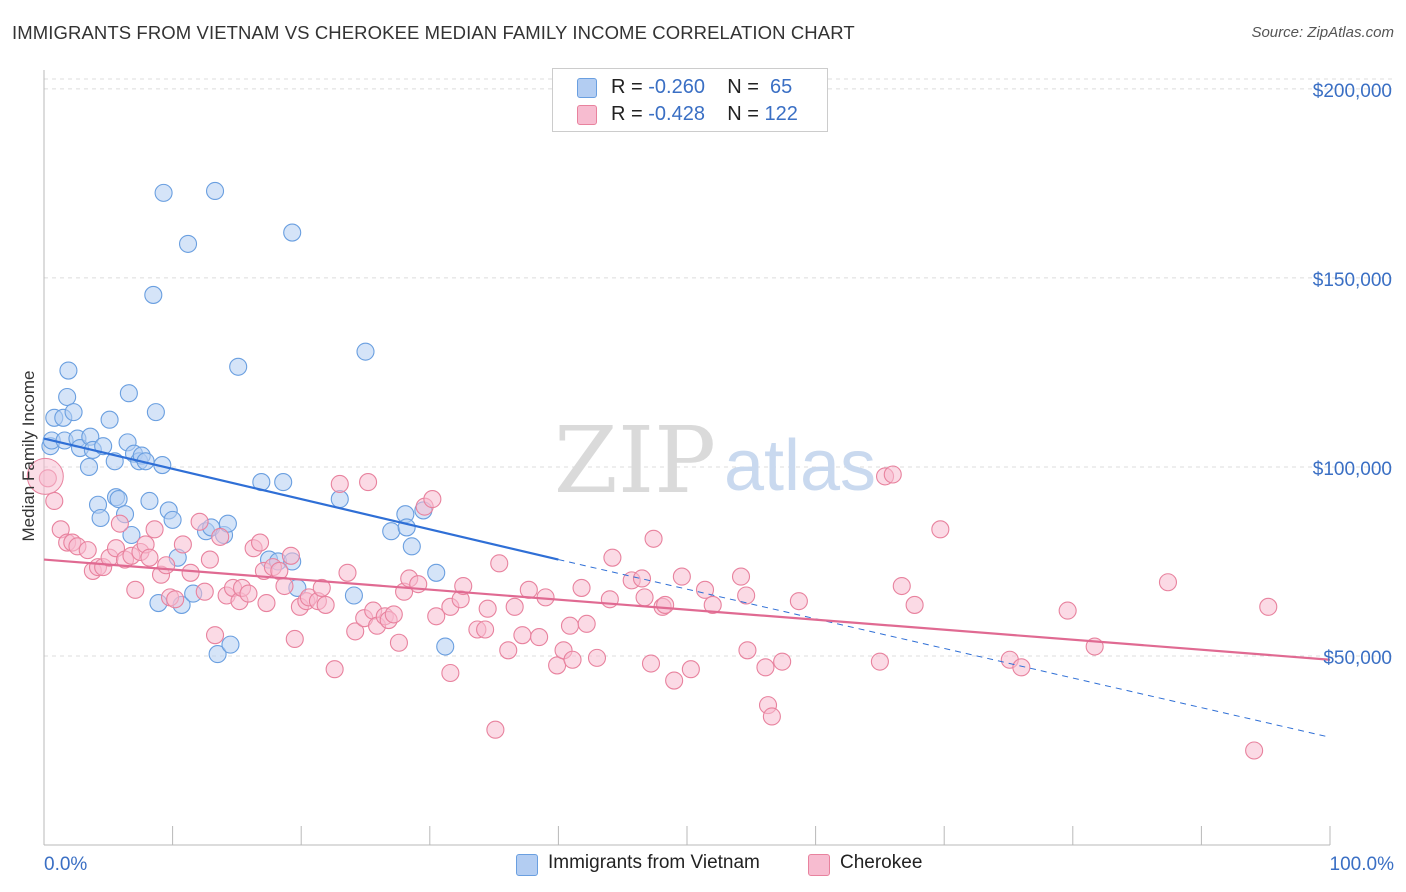 The width and height of the screenshot is (1406, 892). What do you see at coordinates (690, 100) in the screenshot?
I see `correlation-legend: R = -0.260 N = 65 R = -0.428 N = 122` at bounding box center [690, 100].